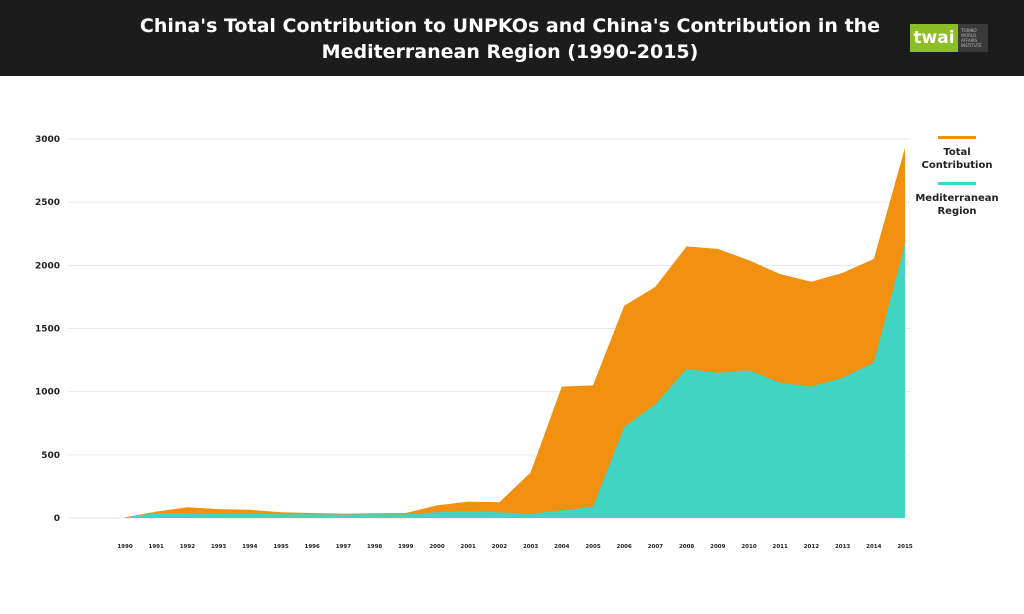 The width and height of the screenshot is (1024, 614). I want to click on x-tick-label: 1994, so click(249, 547).